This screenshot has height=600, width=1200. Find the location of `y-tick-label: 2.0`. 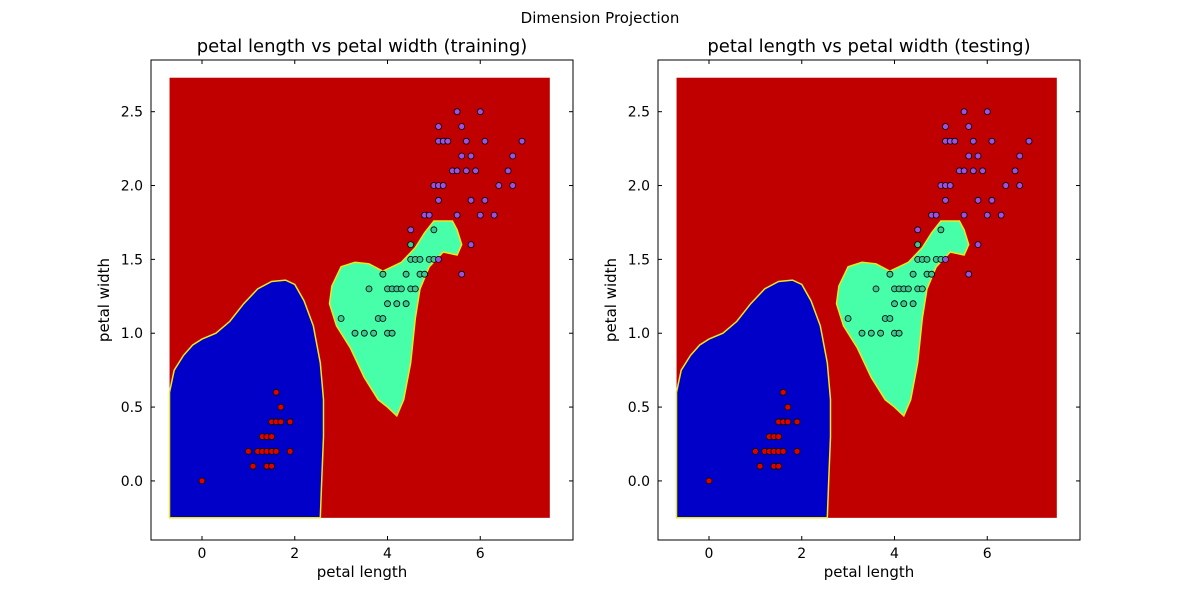

y-tick-label: 2.0 is located at coordinates (132, 187).